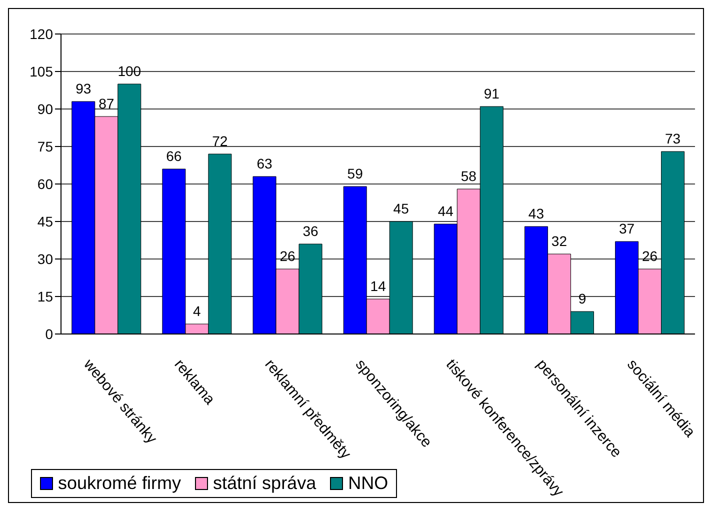 The height and width of the screenshot is (511, 712). I want to click on data-label: 72, so click(220, 141).